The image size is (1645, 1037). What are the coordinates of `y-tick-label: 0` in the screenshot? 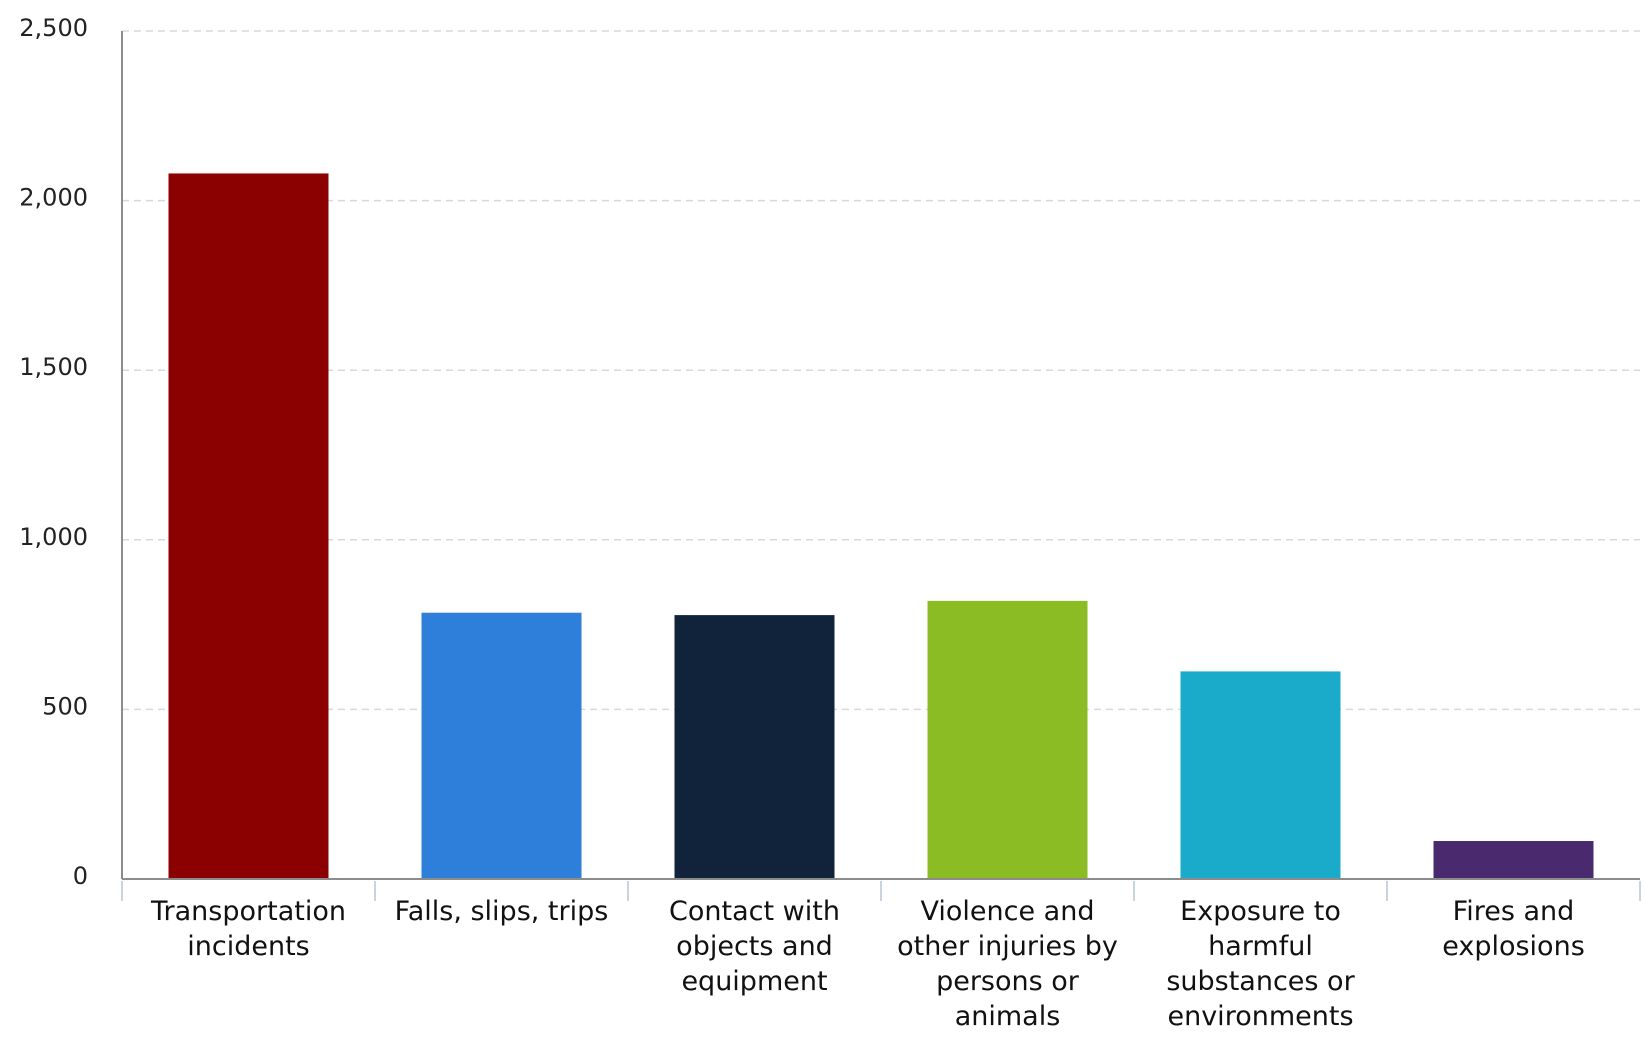 It's located at (80, 876).